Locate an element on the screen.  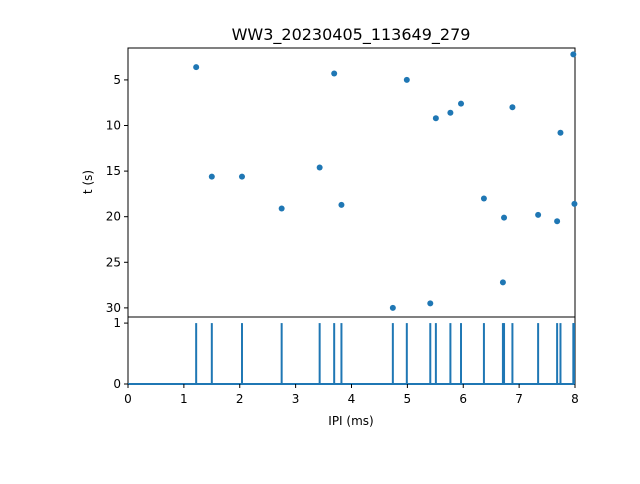
scatter-y-tick-label: 30 is located at coordinates (113, 308).